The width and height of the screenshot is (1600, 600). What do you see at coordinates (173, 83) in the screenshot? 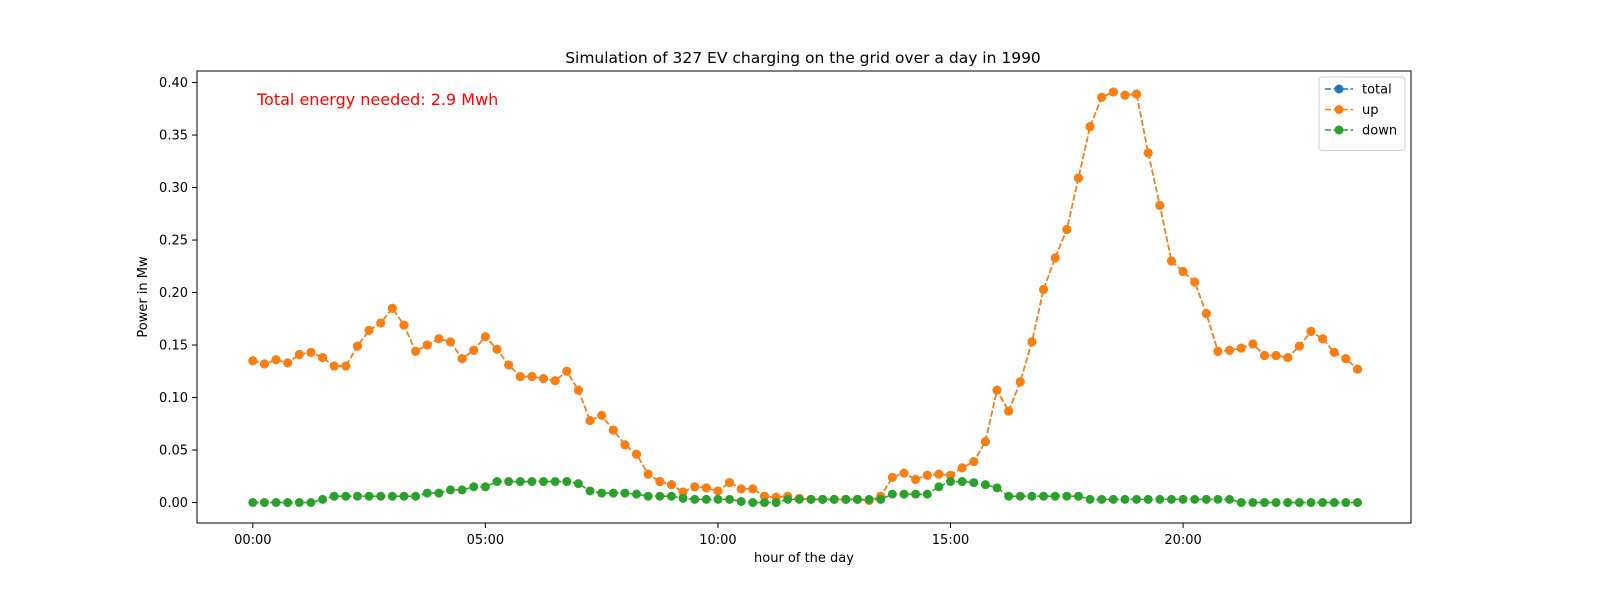
I see `y-tick-label: 0.40` at bounding box center [173, 83].